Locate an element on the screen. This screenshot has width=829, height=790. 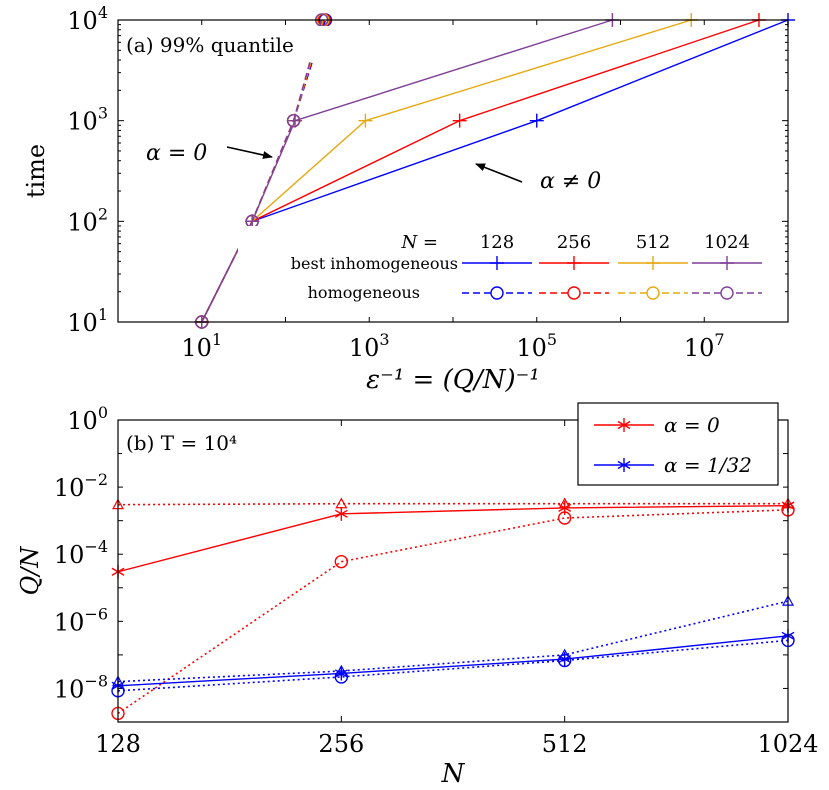
a-ytick-label-2: 10³ is located at coordinates (87, 120).